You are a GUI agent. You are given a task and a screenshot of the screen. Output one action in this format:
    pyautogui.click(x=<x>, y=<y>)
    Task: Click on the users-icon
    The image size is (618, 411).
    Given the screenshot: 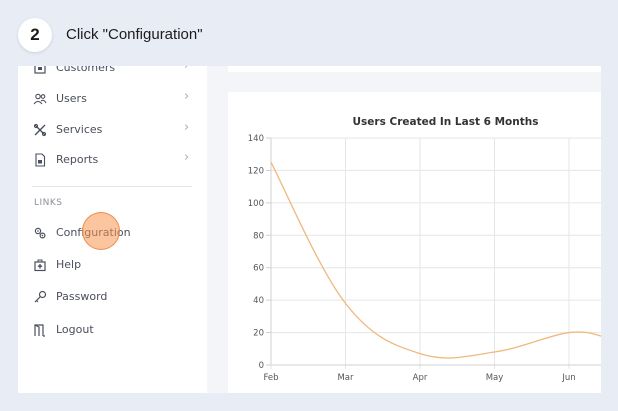 What is the action you would take?
    pyautogui.click(x=40, y=99)
    